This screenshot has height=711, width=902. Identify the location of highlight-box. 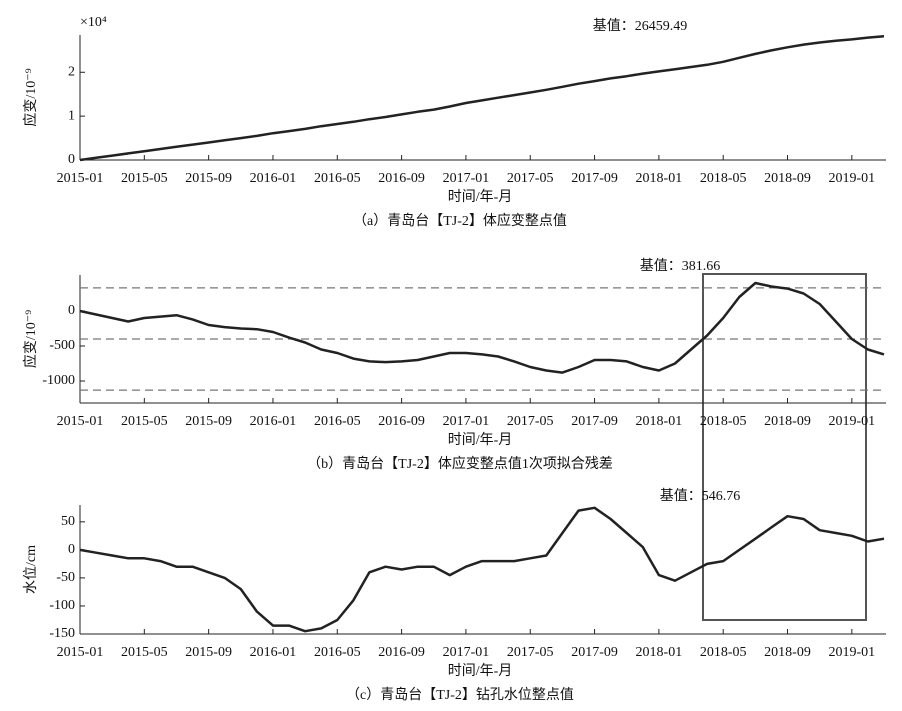
(784, 447).